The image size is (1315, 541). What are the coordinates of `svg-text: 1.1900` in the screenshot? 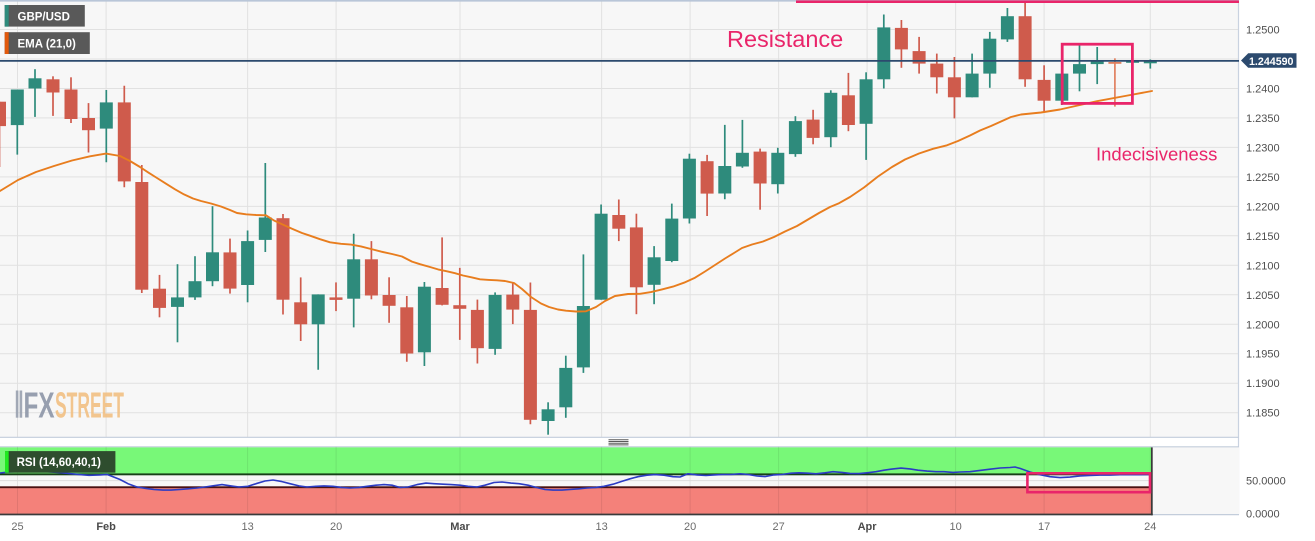 It's located at (1263, 384).